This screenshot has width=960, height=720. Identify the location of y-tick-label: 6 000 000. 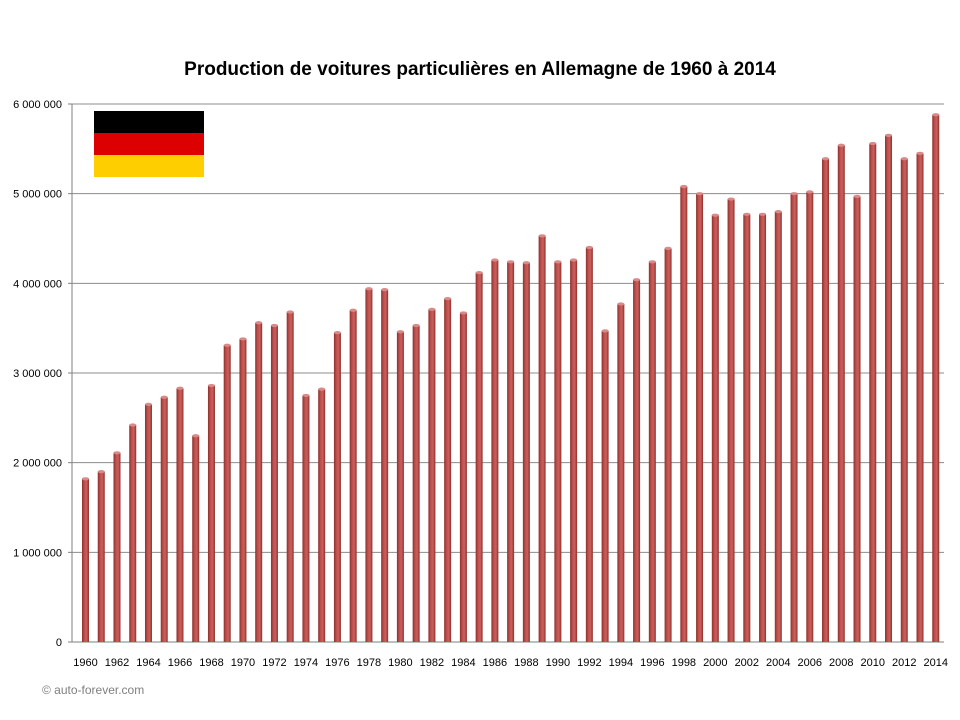
(37, 105).